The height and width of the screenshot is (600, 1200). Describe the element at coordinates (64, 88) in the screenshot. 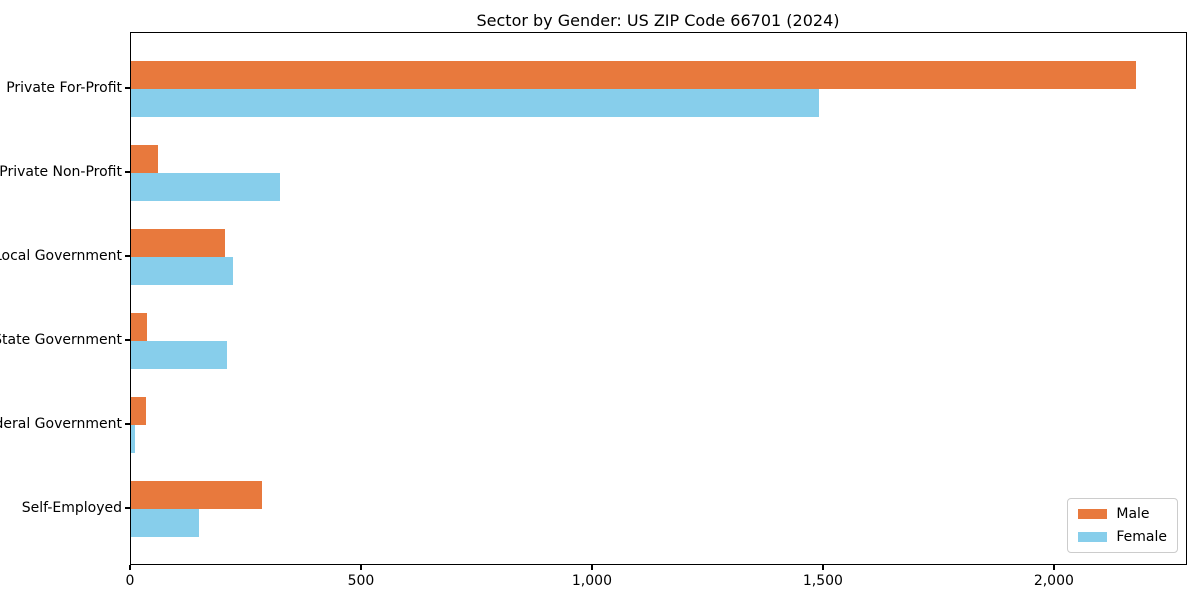

I see `y-tick-label: Private For-Profit` at that location.